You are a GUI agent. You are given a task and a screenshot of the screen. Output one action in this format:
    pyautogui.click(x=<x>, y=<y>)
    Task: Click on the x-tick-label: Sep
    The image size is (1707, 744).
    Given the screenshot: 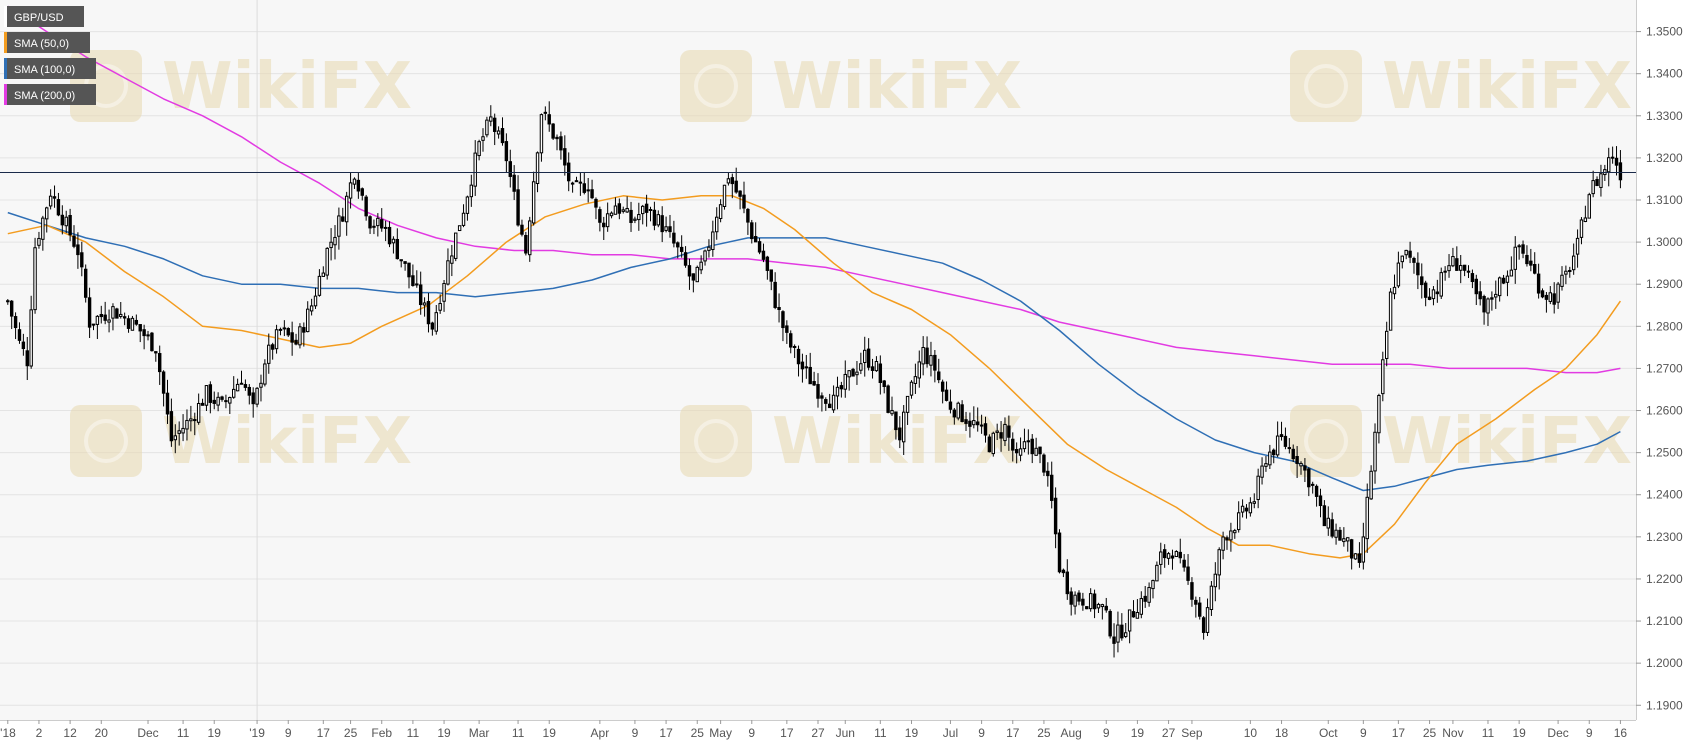 What is the action you would take?
    pyautogui.click(x=1192, y=733)
    